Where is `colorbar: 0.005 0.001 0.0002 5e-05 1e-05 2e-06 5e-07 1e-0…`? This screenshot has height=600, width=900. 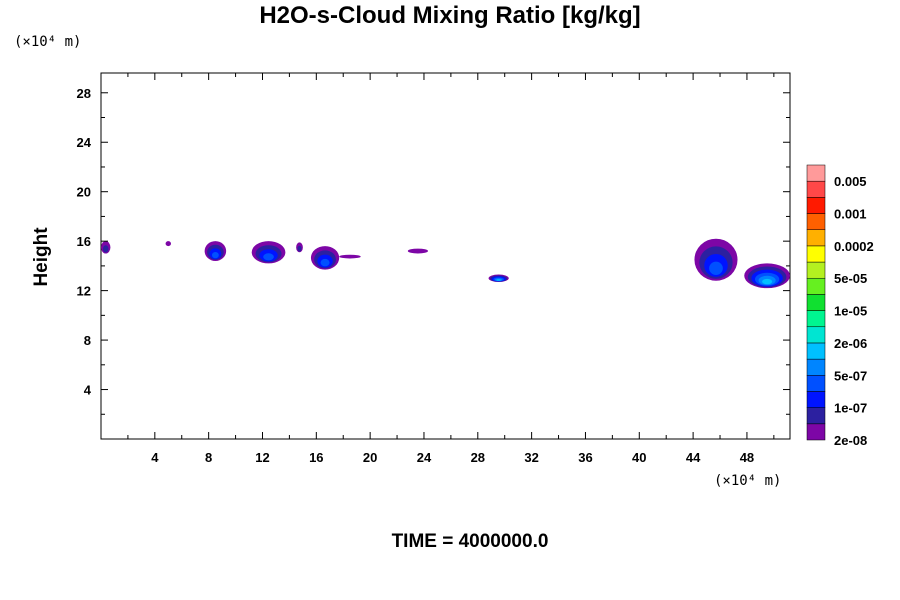 colorbar: 0.005 0.001 0.0002 5e-05 1e-05 2e-06 5e-07 1e-0… is located at coordinates (840, 306).